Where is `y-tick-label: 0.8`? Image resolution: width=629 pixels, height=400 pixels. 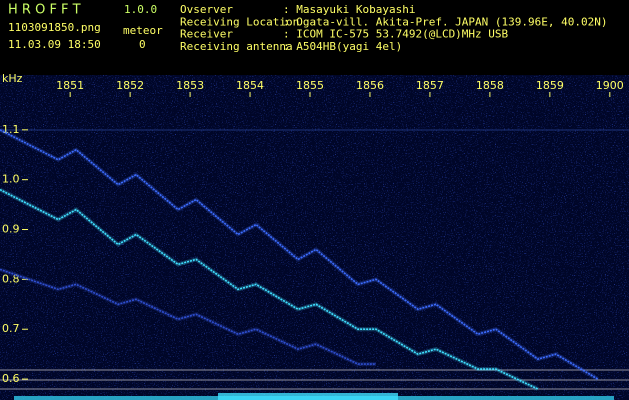 y-tick-label: 0.8 is located at coordinates (11, 278).